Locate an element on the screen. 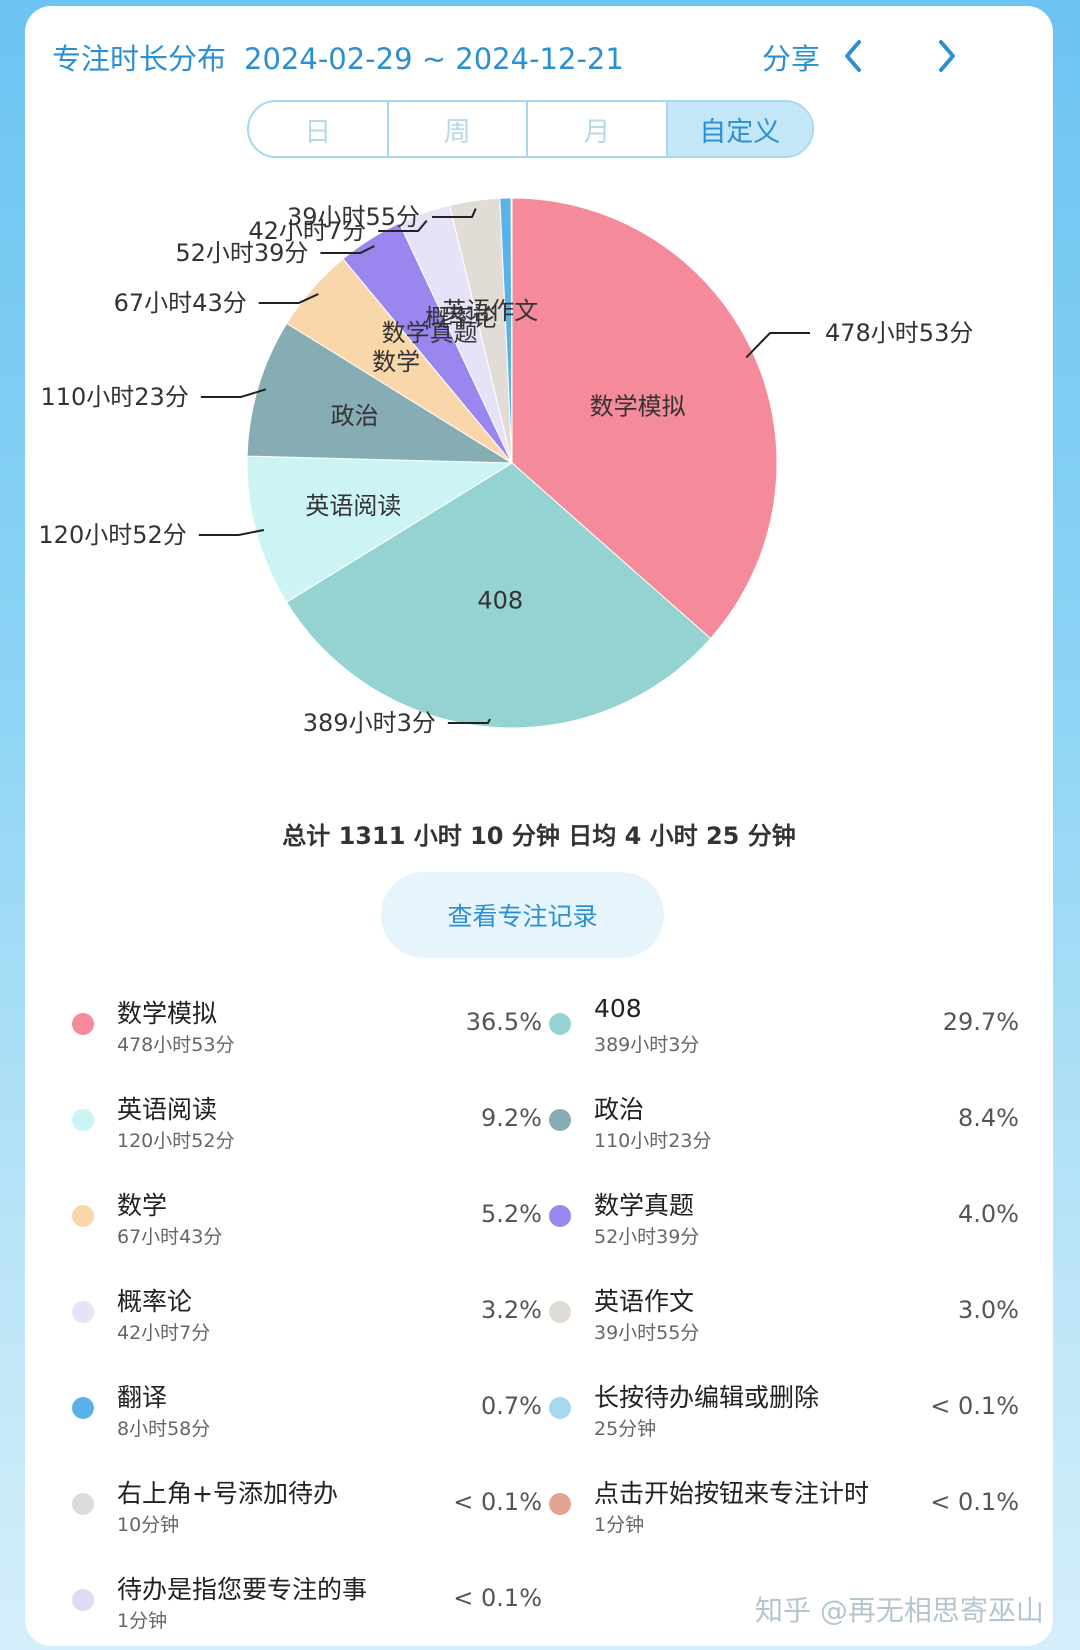 The image size is (1080, 1650). slice-duration-label: 110小时23分 is located at coordinates (114, 397).